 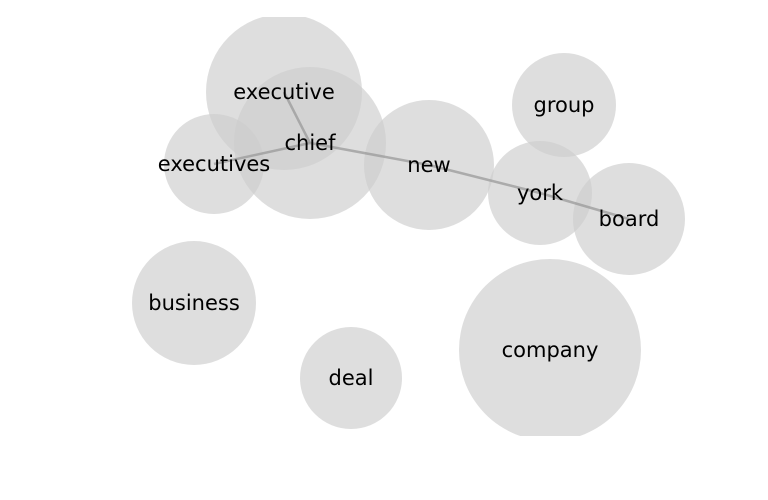 I want to click on node-label-group: group, so click(x=564, y=105).